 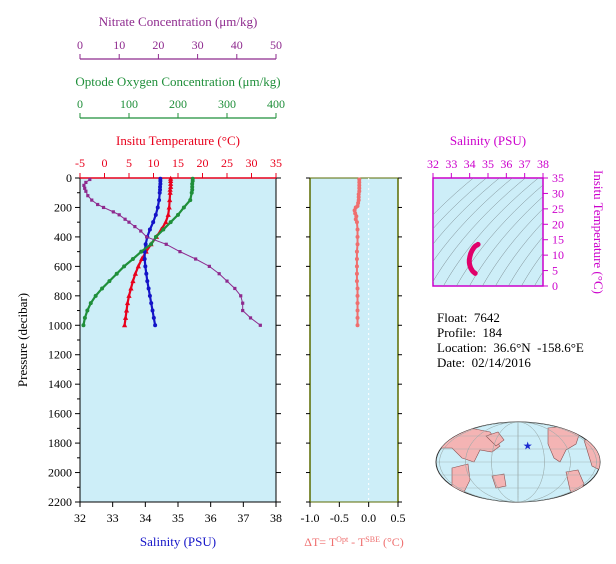 What do you see at coordinates (354, 542) in the screenshot?
I see `delta-t-axis-label: ΔT= TOpt - TSBE (°C)` at bounding box center [354, 542].